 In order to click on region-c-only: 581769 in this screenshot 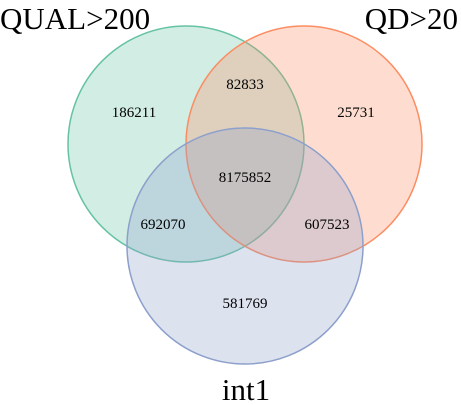, I will do `click(245, 304)`.